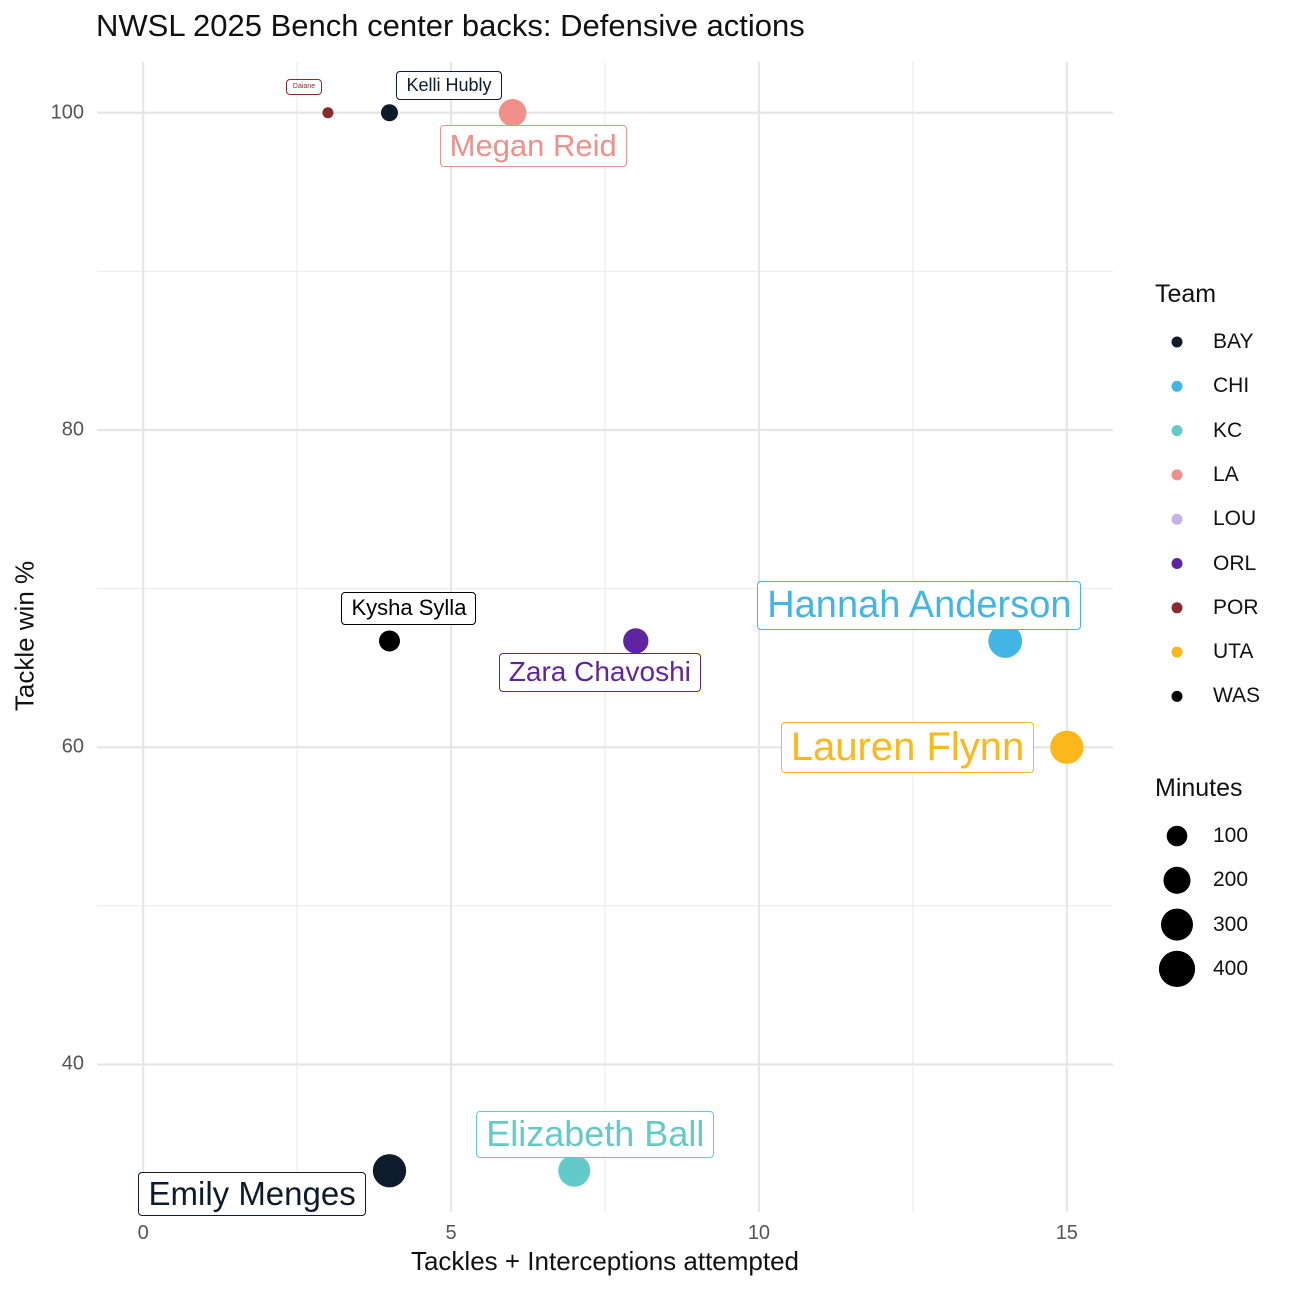  I want to click on legend-size-label: 100, so click(1231, 835).